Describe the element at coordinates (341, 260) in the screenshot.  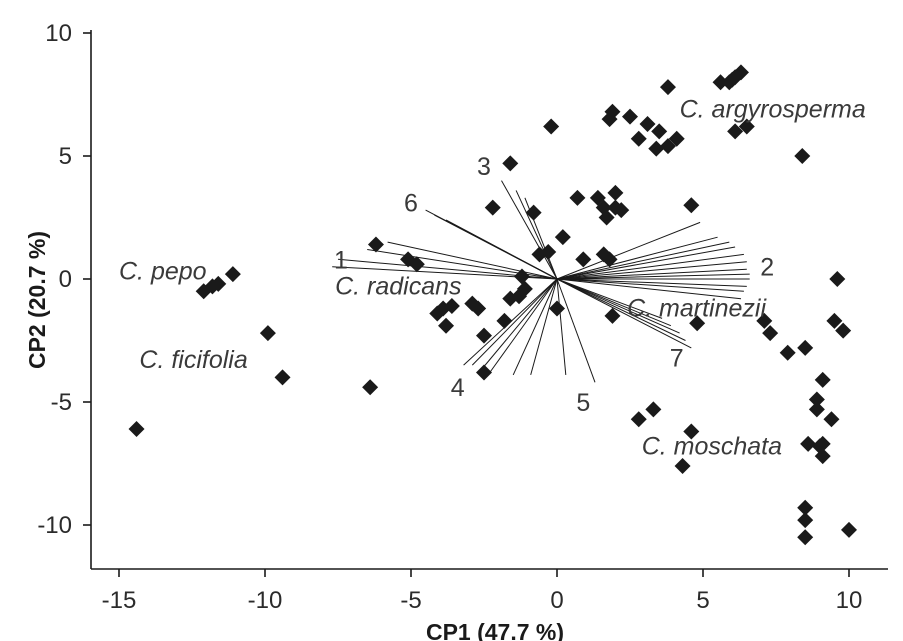
I see `vector-label: 1` at that location.